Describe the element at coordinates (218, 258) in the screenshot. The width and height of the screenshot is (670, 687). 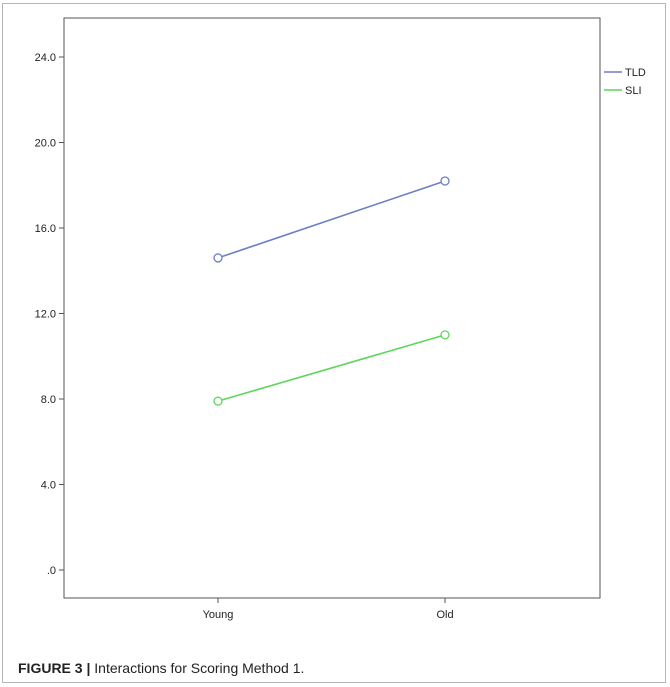
I see `data-point-tld-young` at that location.